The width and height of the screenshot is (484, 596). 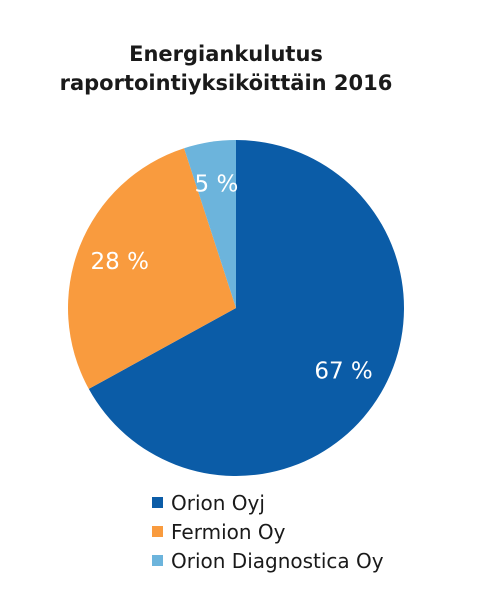 What do you see at coordinates (218, 502) in the screenshot?
I see `legend-label-orion-oyj: Orion Oyj` at bounding box center [218, 502].